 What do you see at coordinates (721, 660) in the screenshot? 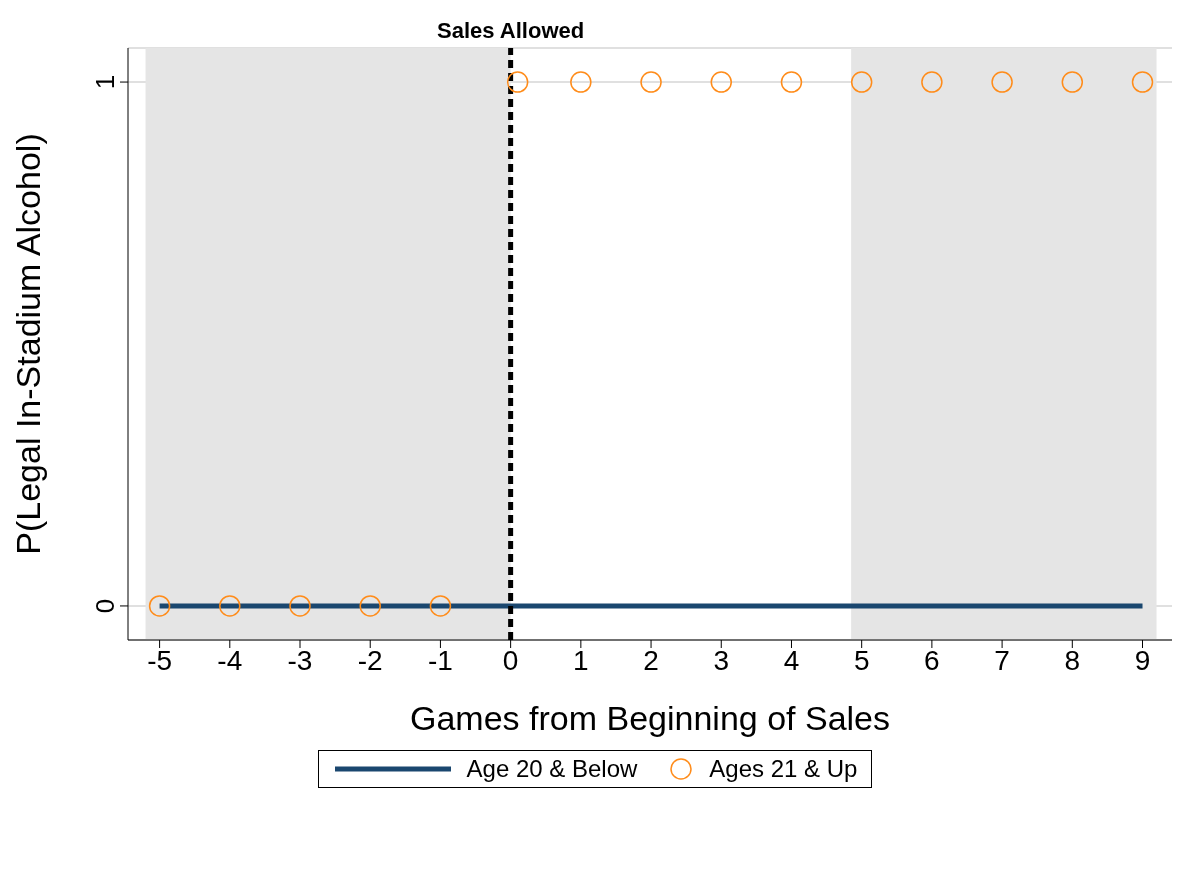
I see `x-tick-label: 3` at bounding box center [721, 660].